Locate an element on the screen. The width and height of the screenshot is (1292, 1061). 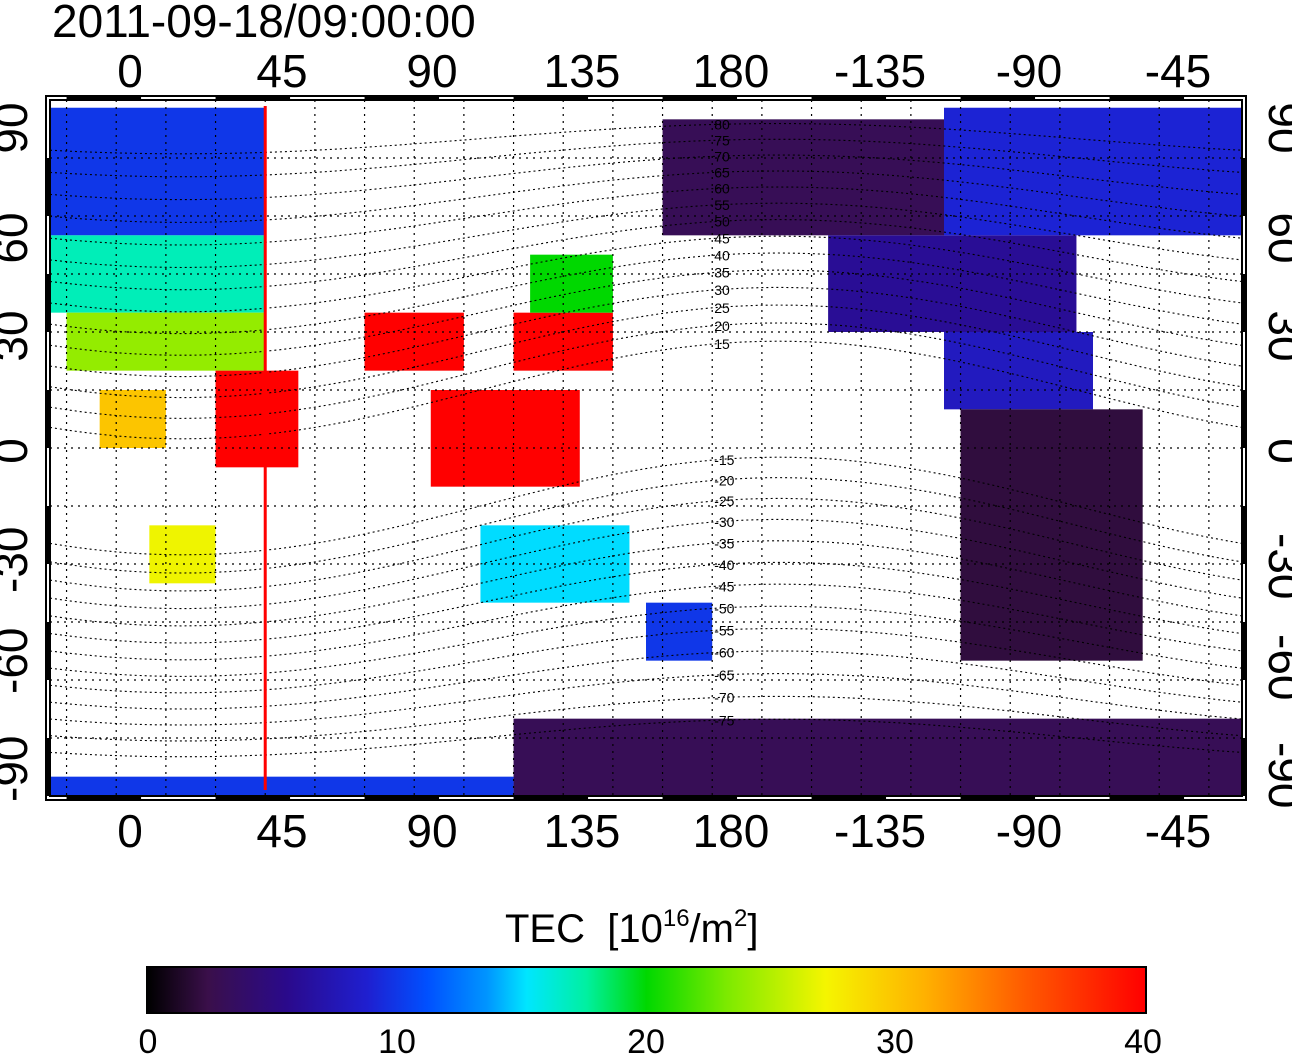
contour-label: 20 is located at coordinates (722, 326).